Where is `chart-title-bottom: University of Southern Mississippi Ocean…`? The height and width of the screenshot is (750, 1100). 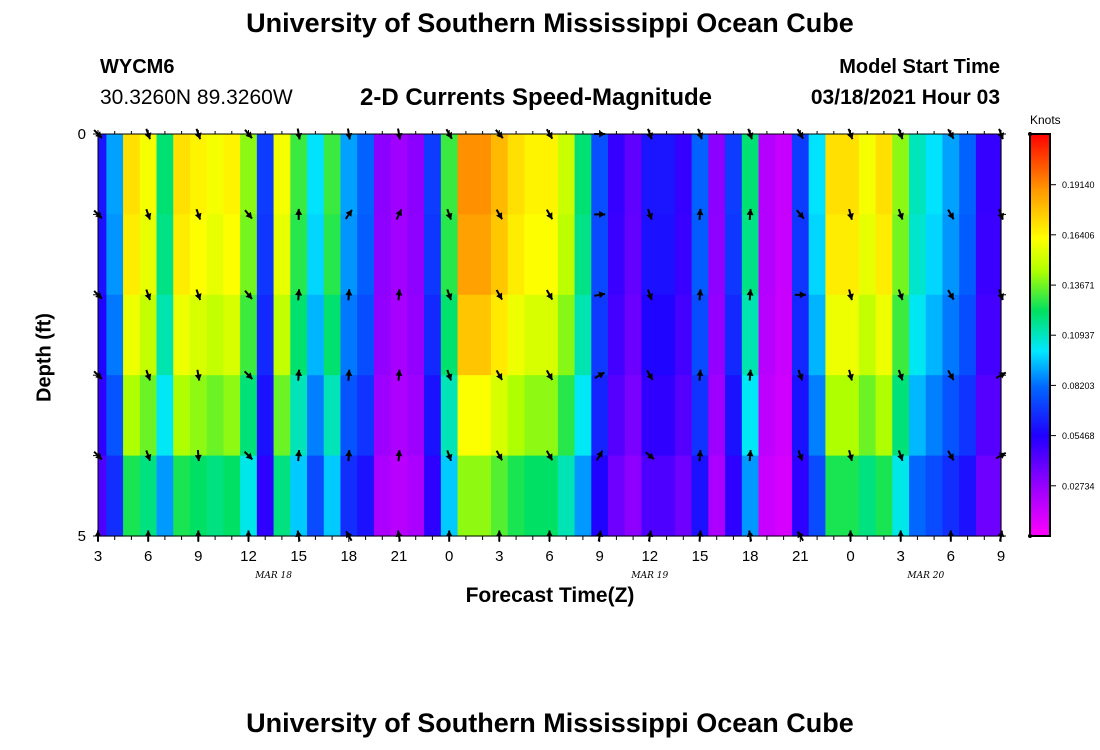 chart-title-bottom: University of Southern Mississippi Ocean… is located at coordinates (550, 723).